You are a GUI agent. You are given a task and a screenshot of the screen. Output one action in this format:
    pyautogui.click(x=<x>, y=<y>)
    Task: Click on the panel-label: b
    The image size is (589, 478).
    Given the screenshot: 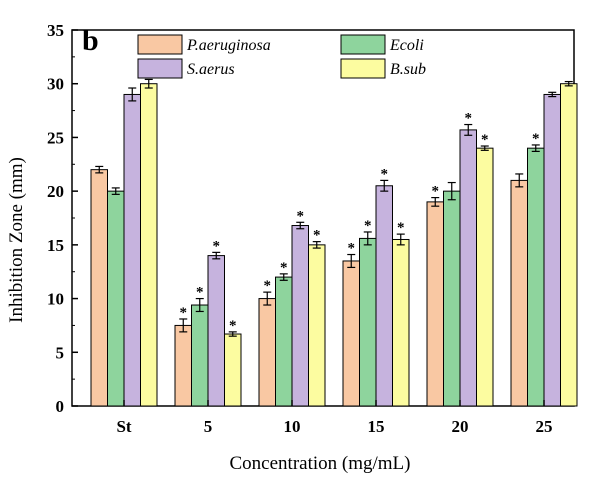 What is the action you would take?
    pyautogui.click(x=90, y=40)
    